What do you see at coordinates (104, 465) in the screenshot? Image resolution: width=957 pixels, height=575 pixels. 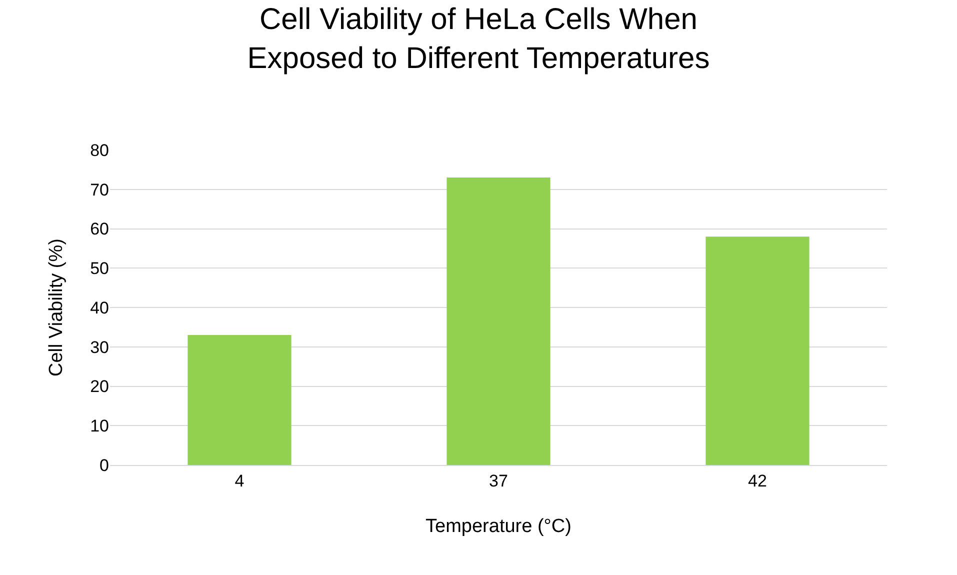 I see `y-tick-label: 0` at bounding box center [104, 465].